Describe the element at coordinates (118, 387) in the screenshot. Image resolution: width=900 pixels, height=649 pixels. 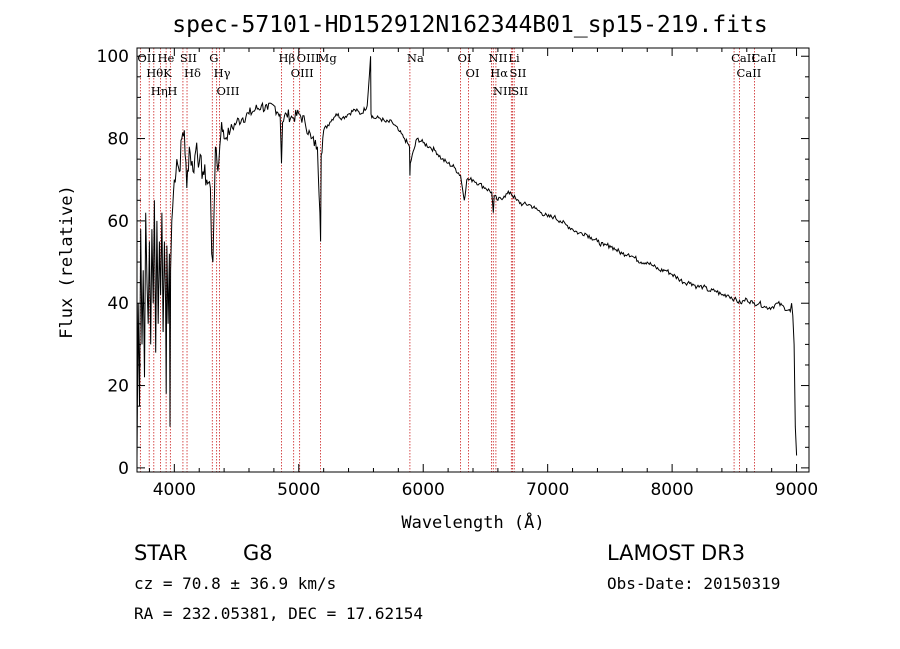
I see `y-tick-label: 20` at that location.